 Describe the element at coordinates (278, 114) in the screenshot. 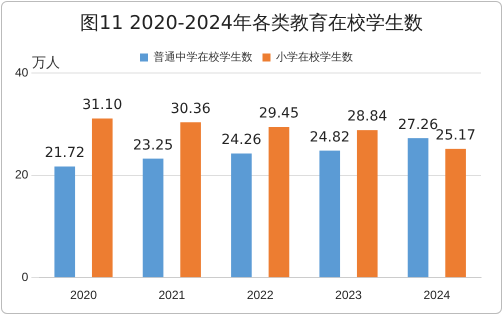

I see `data-label: 29.45` at that location.